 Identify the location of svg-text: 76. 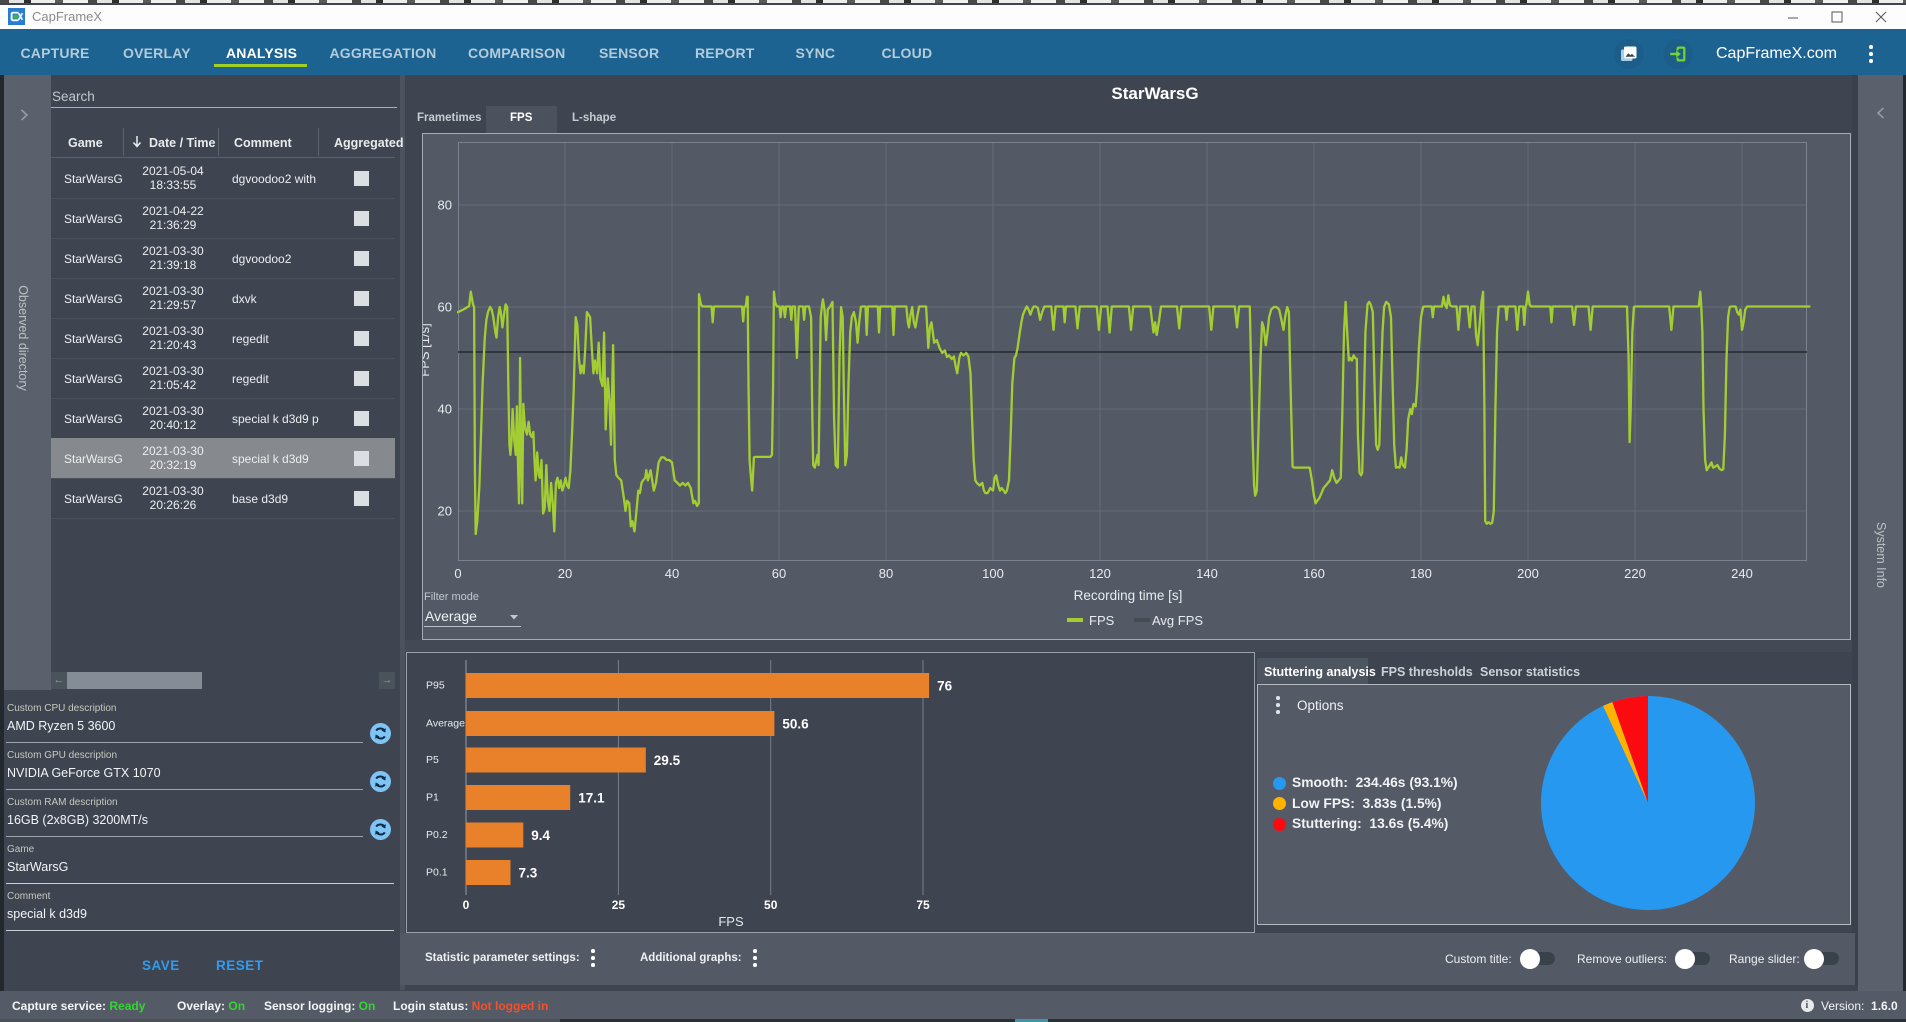
(945, 686).